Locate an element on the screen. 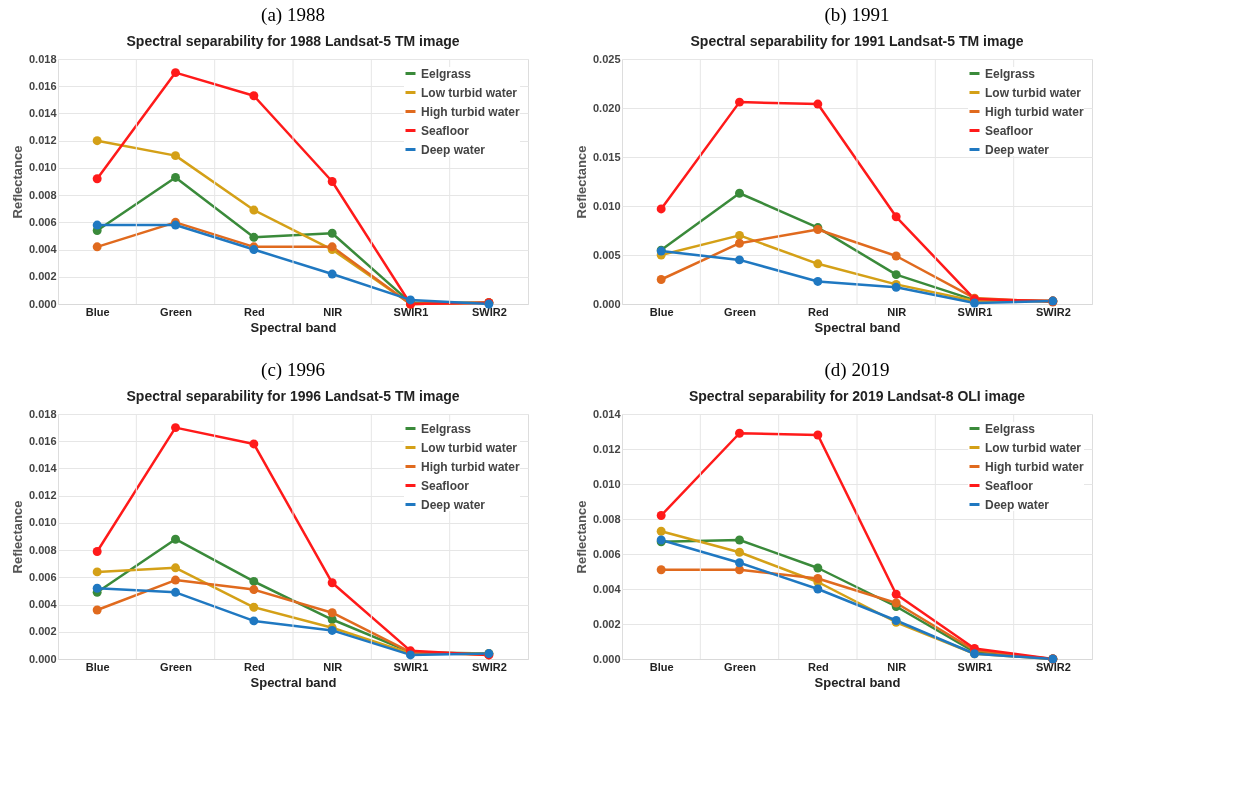 The width and height of the screenshot is (1250, 811). y-axis-title: Reflectance is located at coordinates (581, 182).